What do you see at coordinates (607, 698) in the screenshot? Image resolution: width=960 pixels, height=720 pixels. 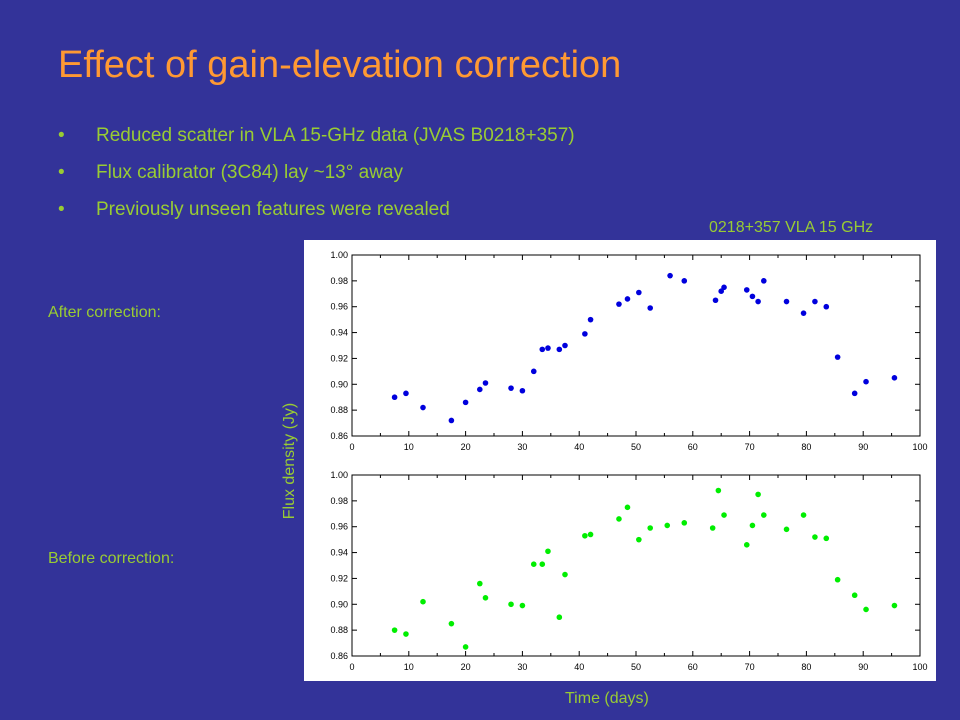 I see `x-axis-label: Time (days)` at bounding box center [607, 698].